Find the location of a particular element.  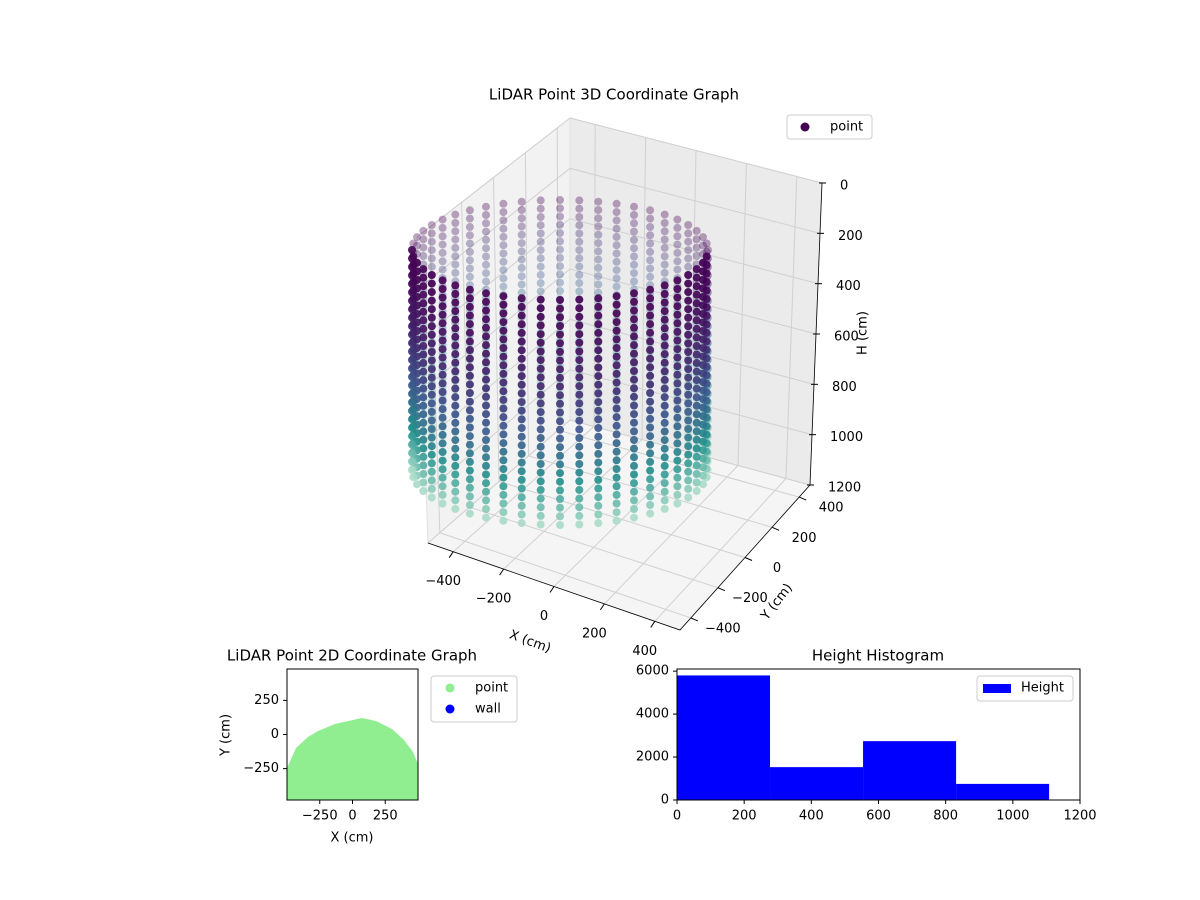

axis-line is located at coordinates (619, 557).